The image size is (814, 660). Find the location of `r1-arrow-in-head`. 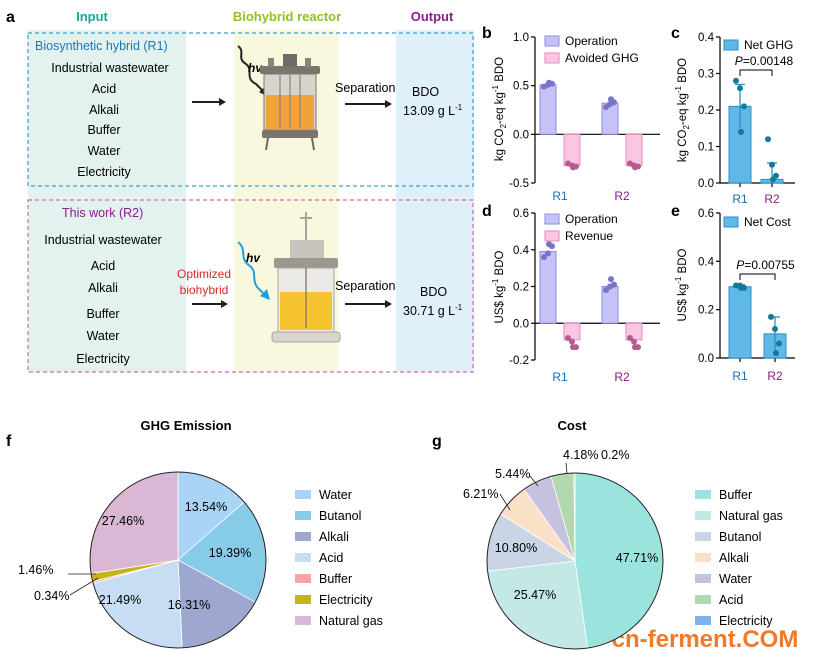

r1-arrow-in-head is located at coordinates (222, 102).